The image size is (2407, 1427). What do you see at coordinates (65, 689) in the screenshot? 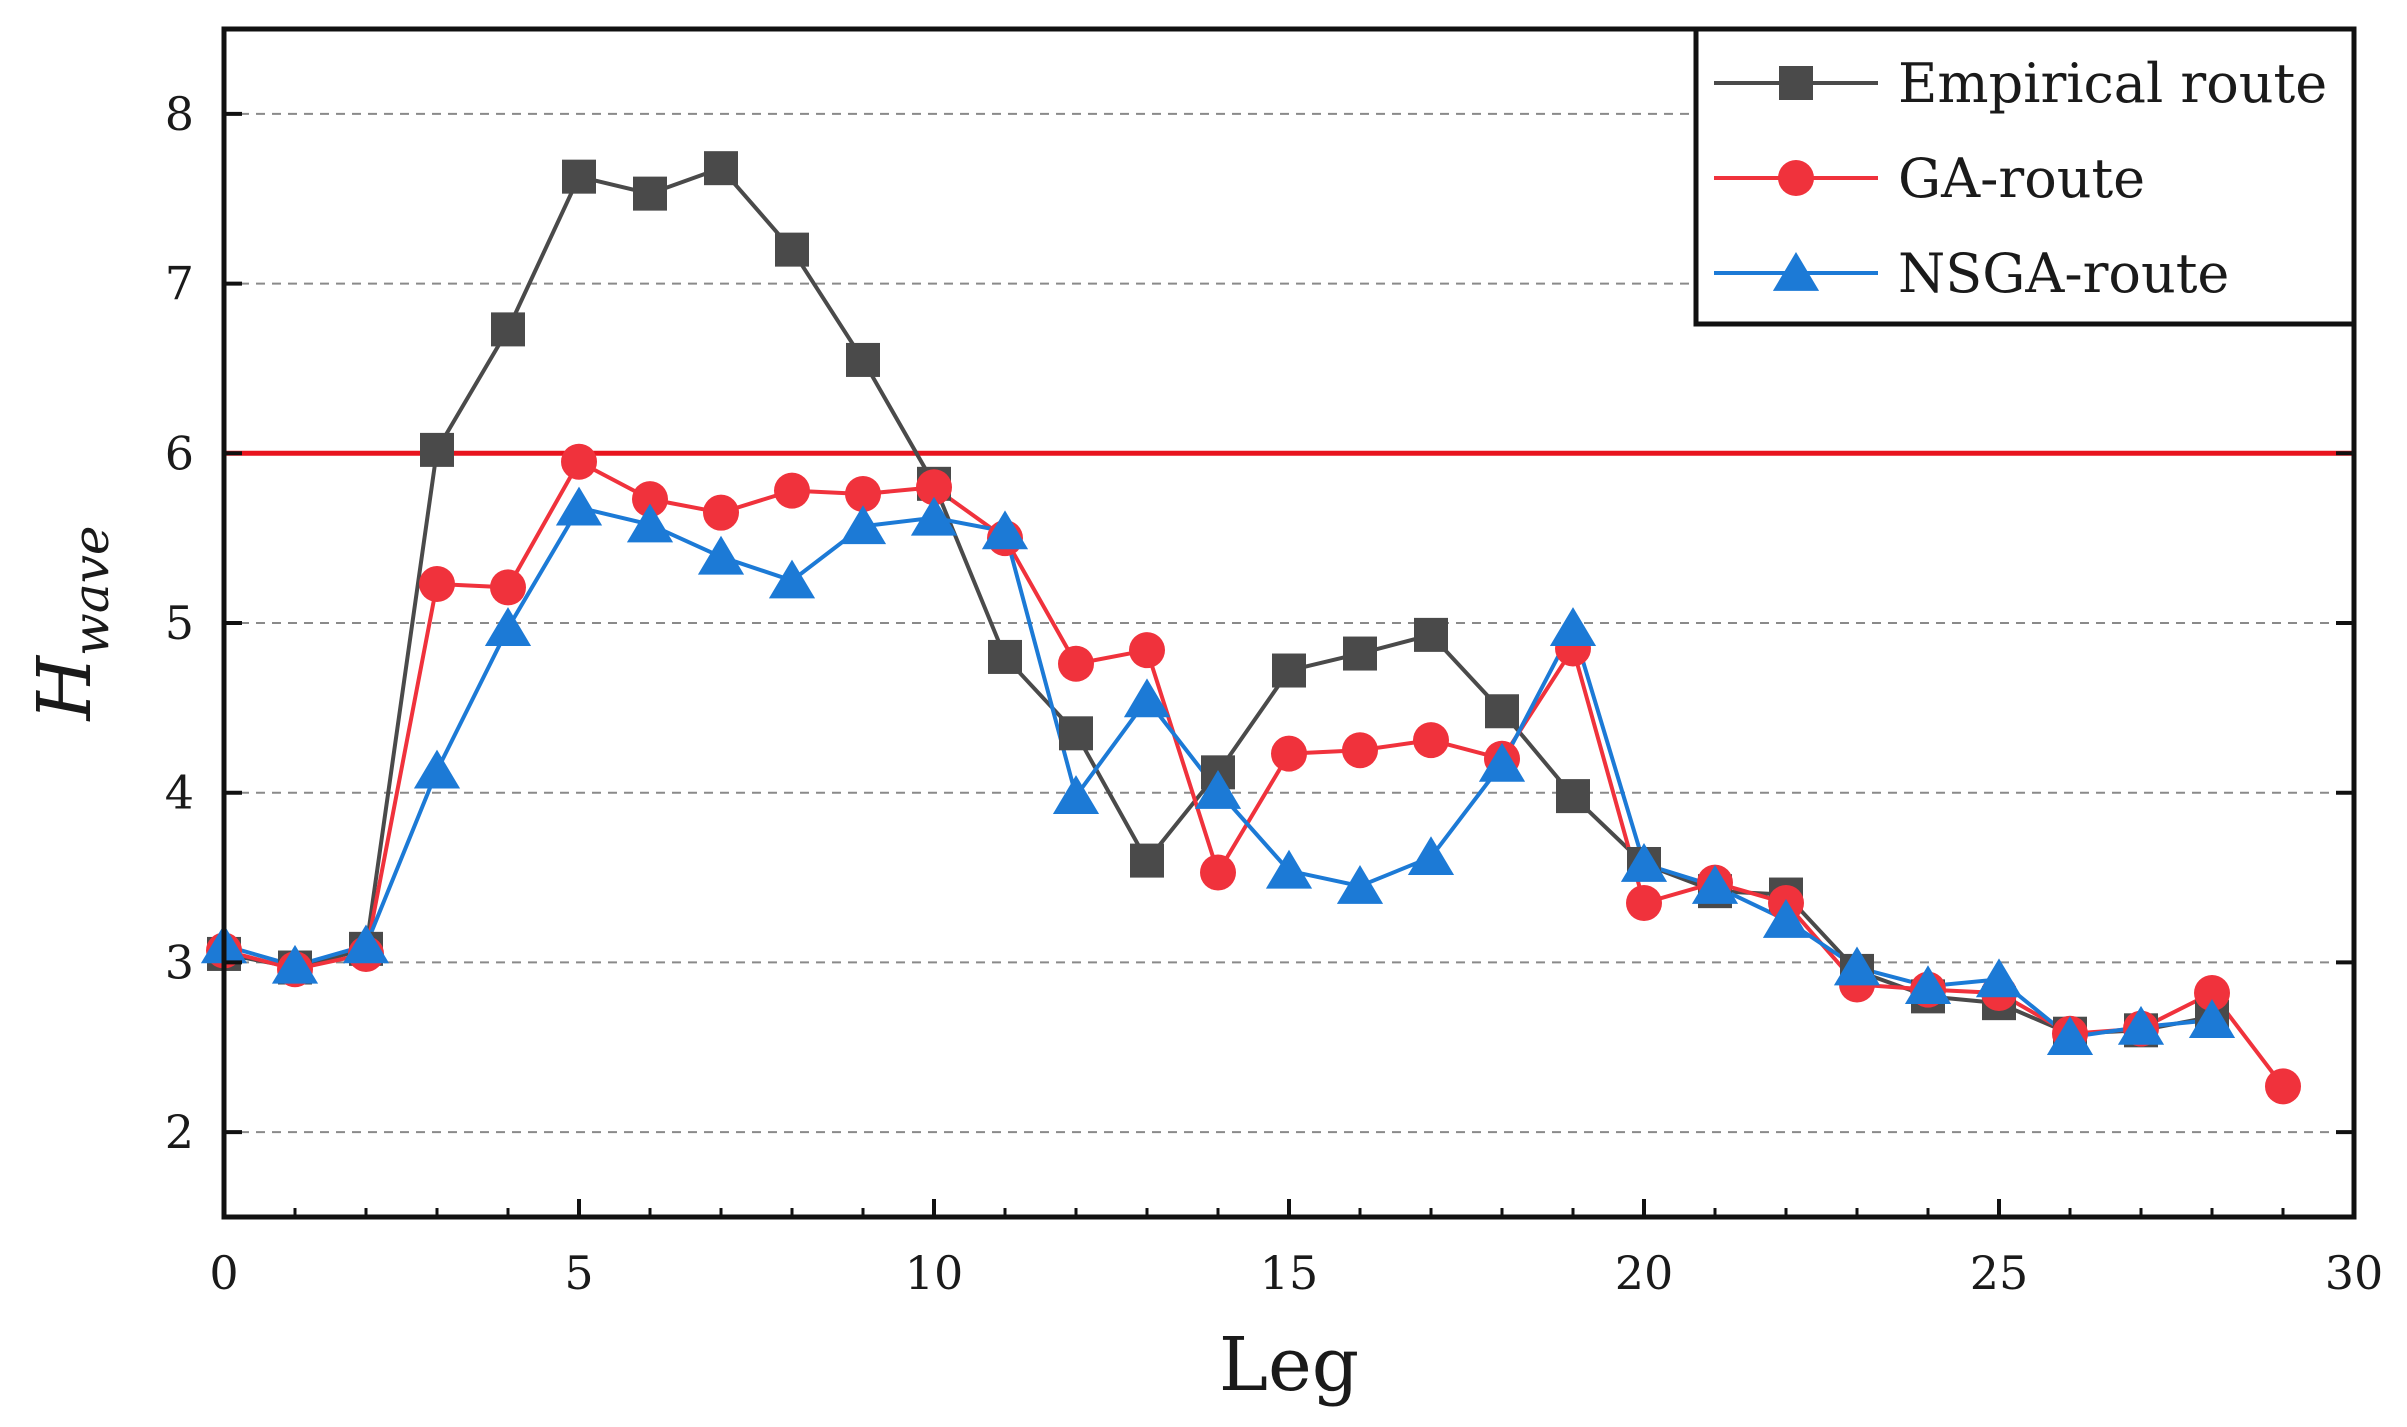
I see `y-axis-title-base: H` at bounding box center [65, 689].